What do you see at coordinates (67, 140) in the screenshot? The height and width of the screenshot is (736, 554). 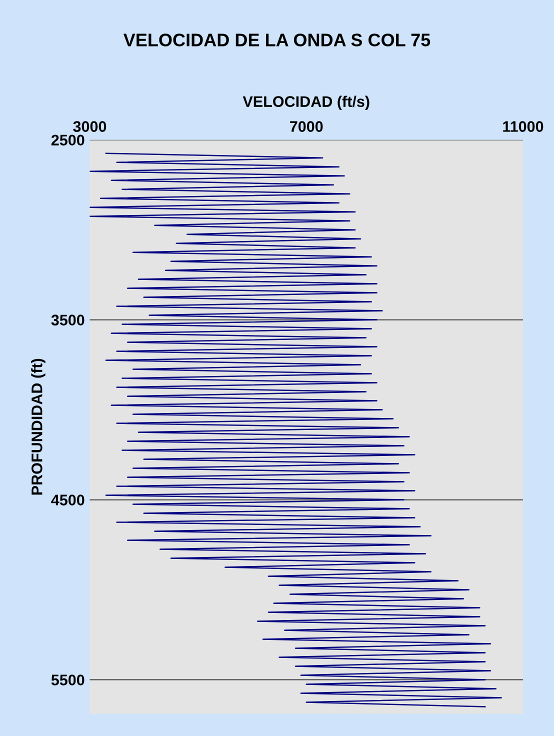 I see `y-tick-label: 2500` at bounding box center [67, 140].